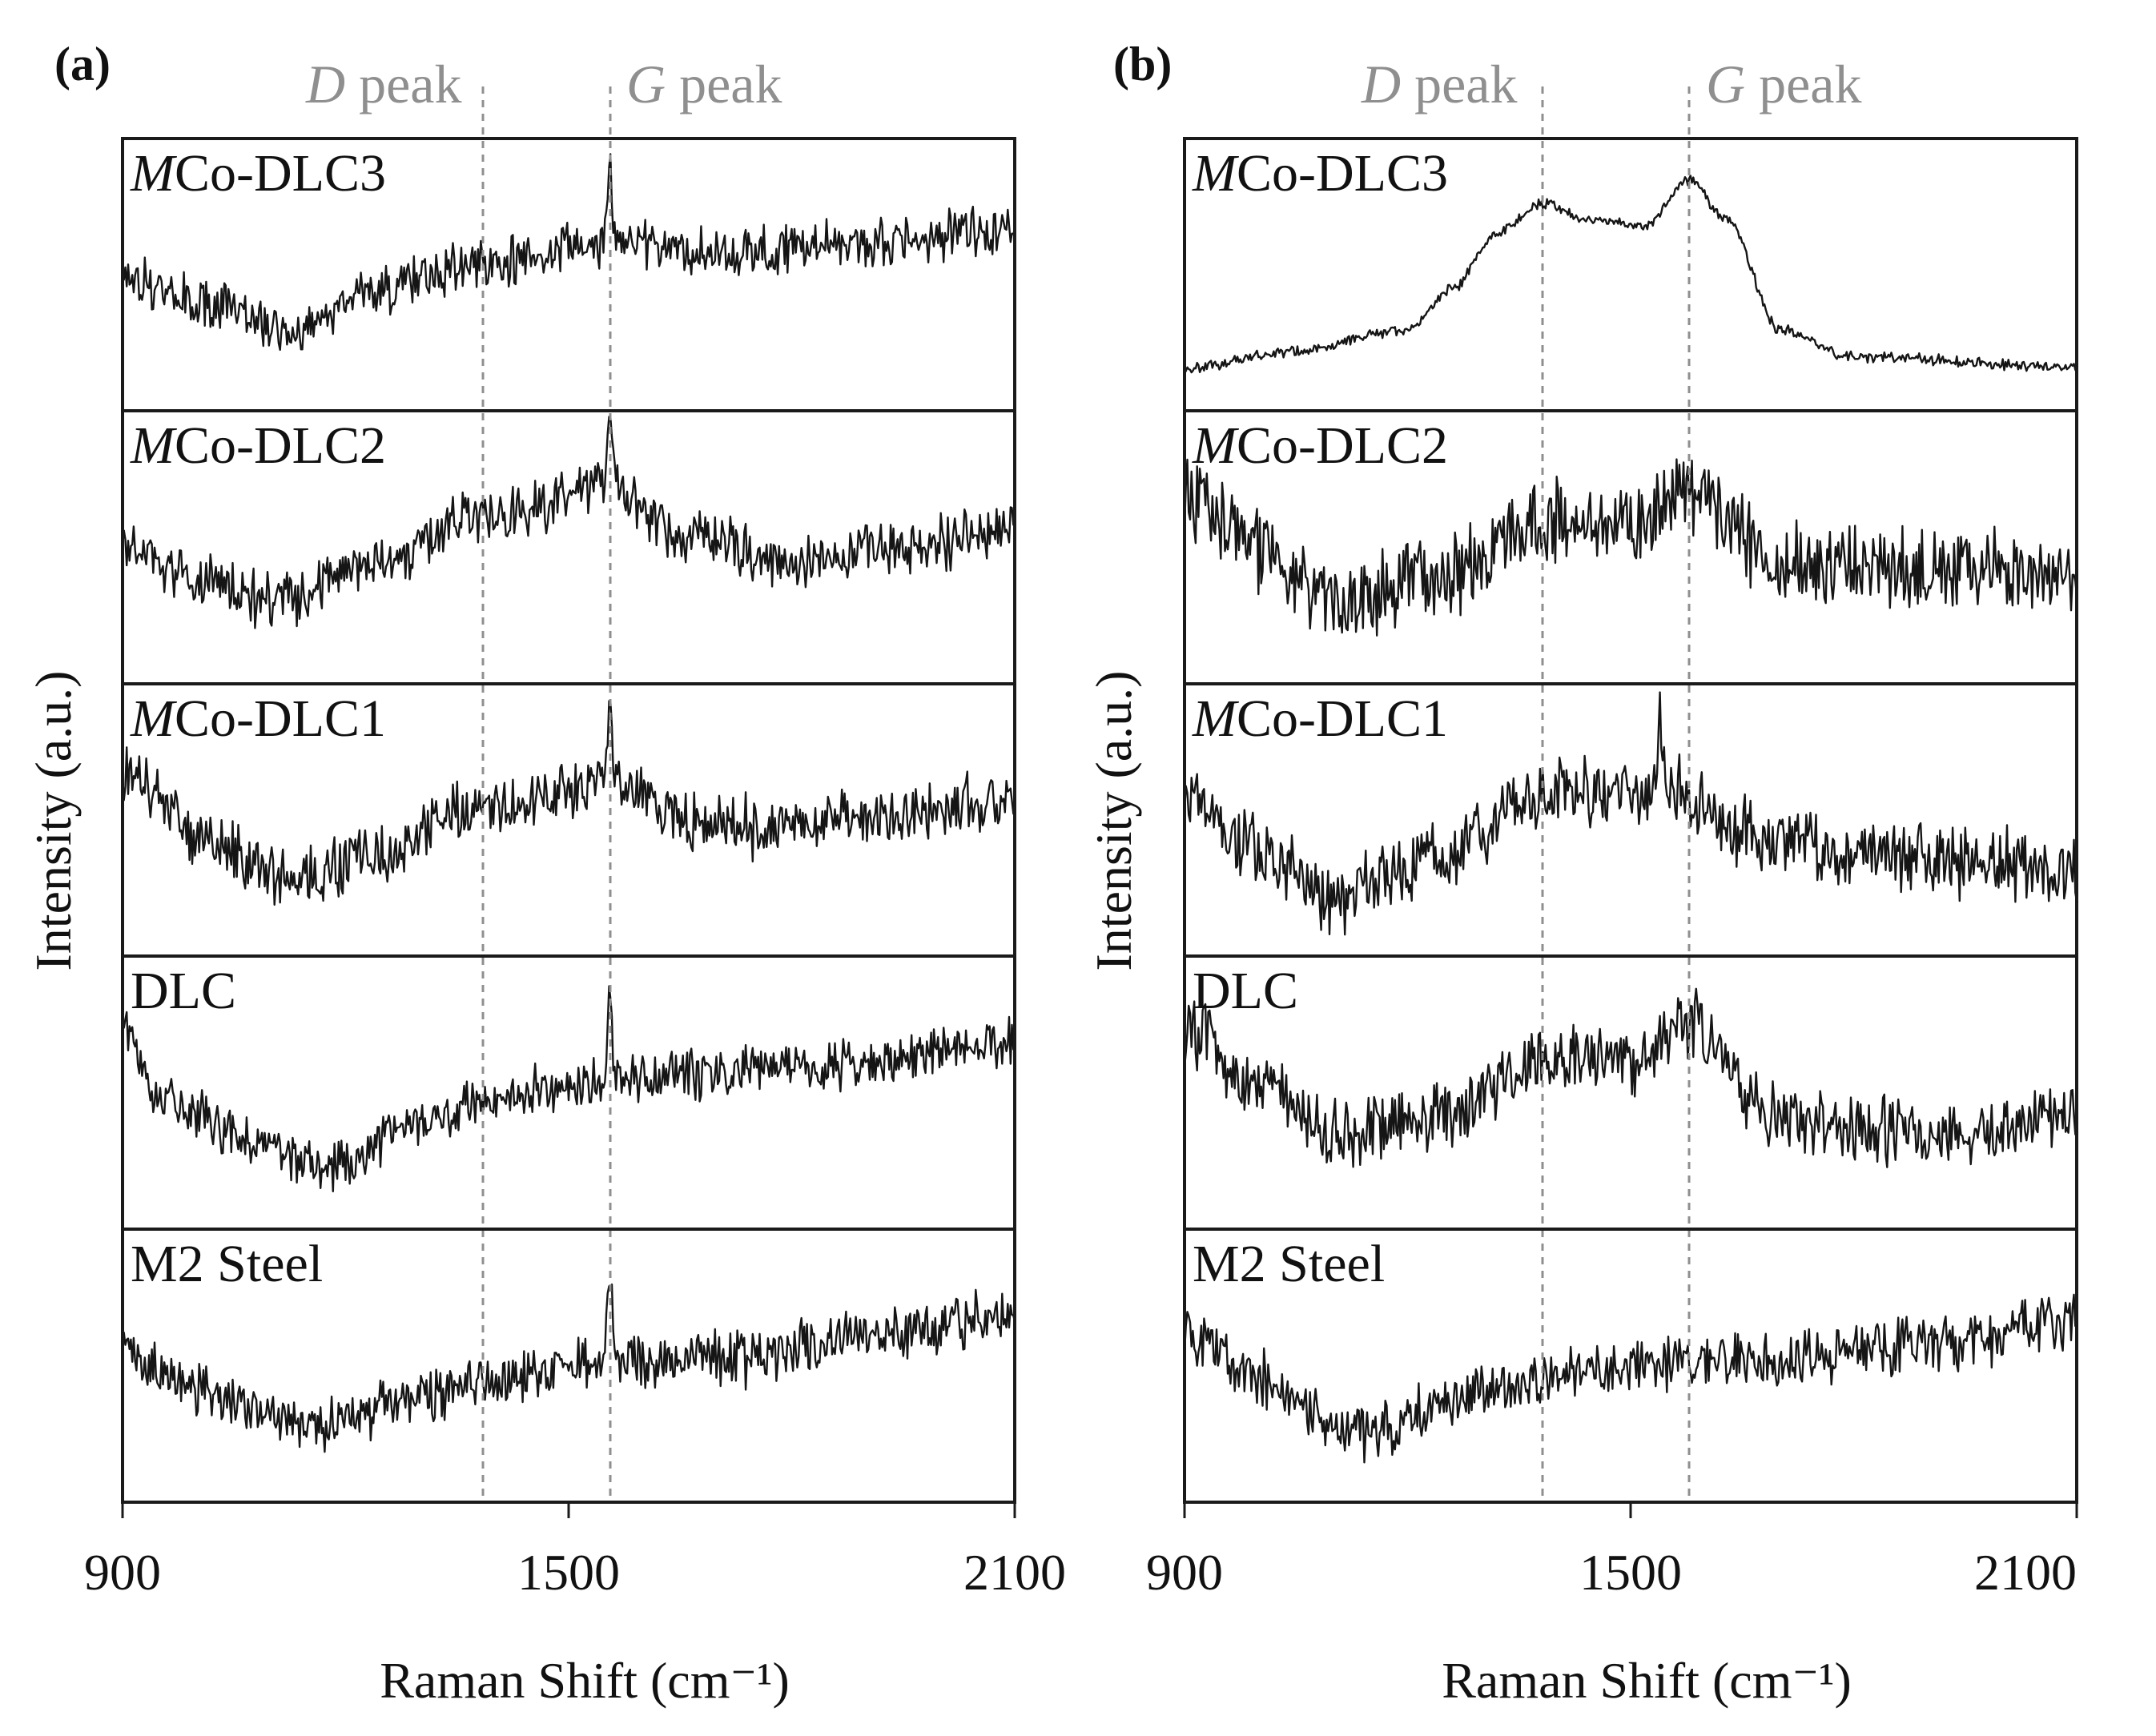 Image resolution: width=2156 pixels, height=1736 pixels. What do you see at coordinates (122, 1573) in the screenshot?
I see `panel-a-tick-label-900: 900` at bounding box center [122, 1573].